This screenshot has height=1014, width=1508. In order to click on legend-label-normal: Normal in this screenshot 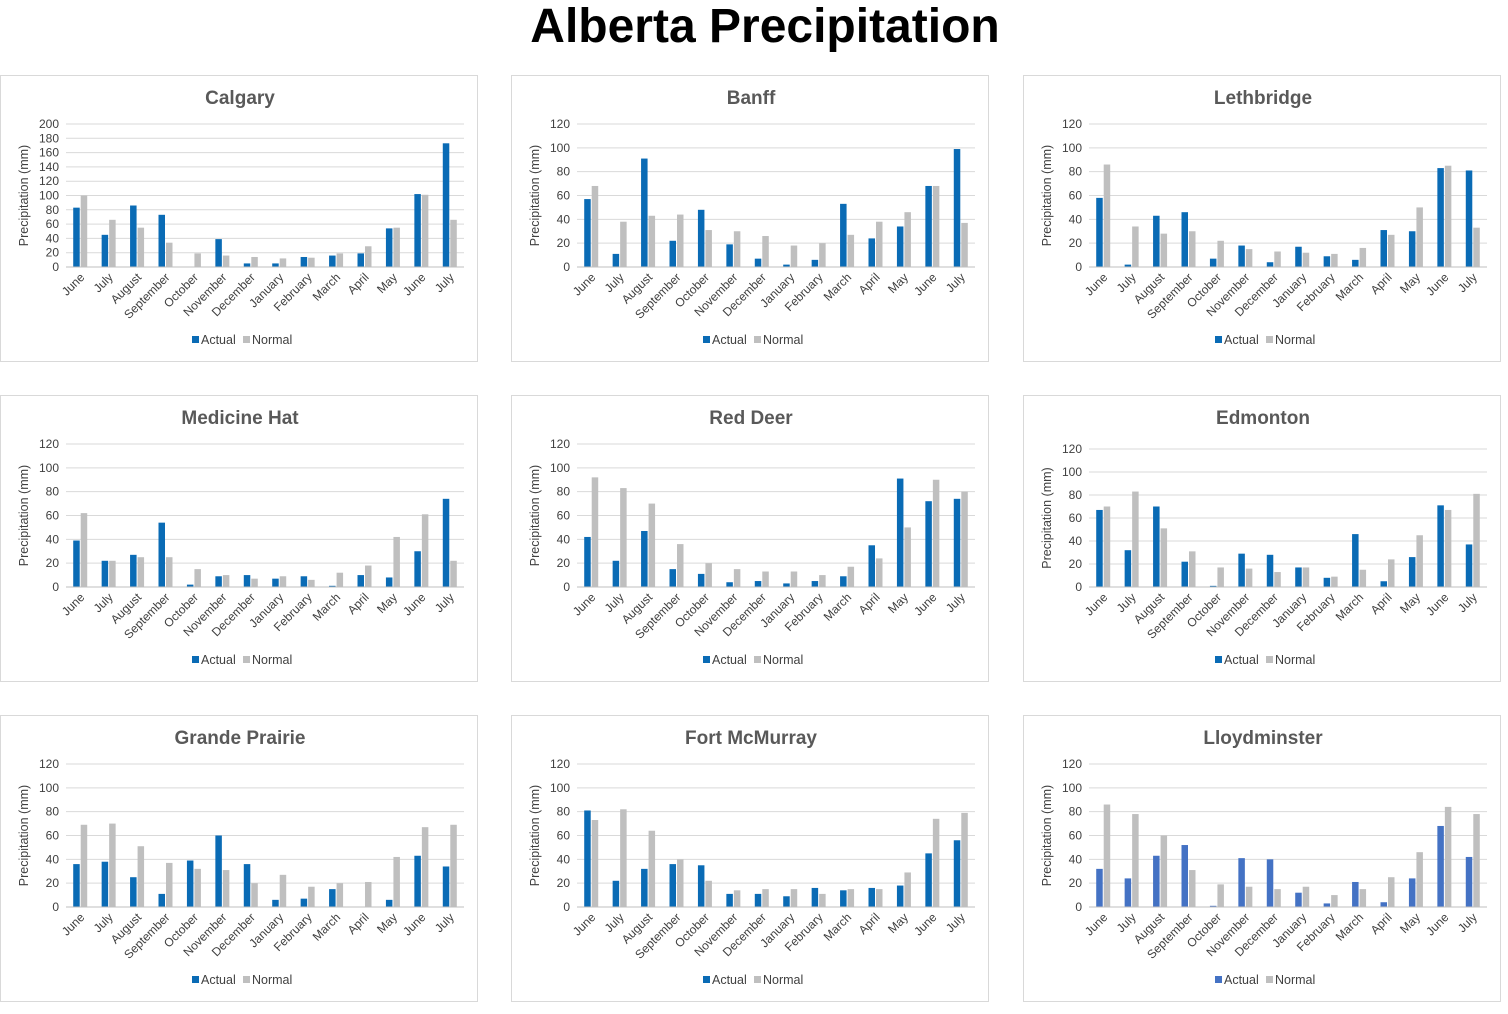, I will do `click(783, 980)`.